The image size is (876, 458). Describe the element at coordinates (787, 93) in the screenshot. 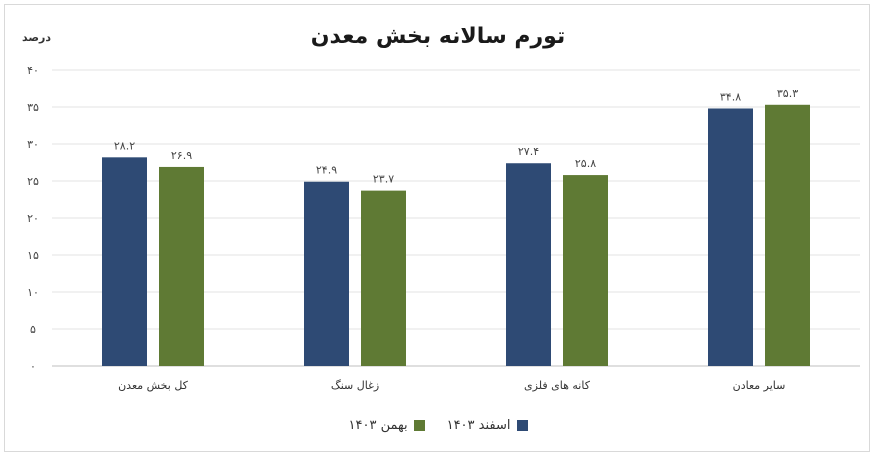

I see `data-label: ۳۵.۳` at that location.